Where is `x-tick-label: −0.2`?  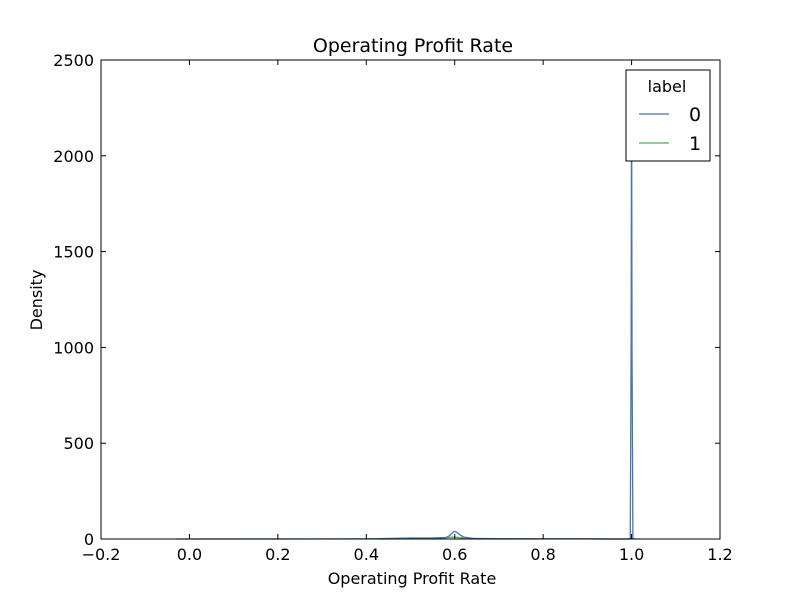
x-tick-label: −0.2 is located at coordinates (101, 554).